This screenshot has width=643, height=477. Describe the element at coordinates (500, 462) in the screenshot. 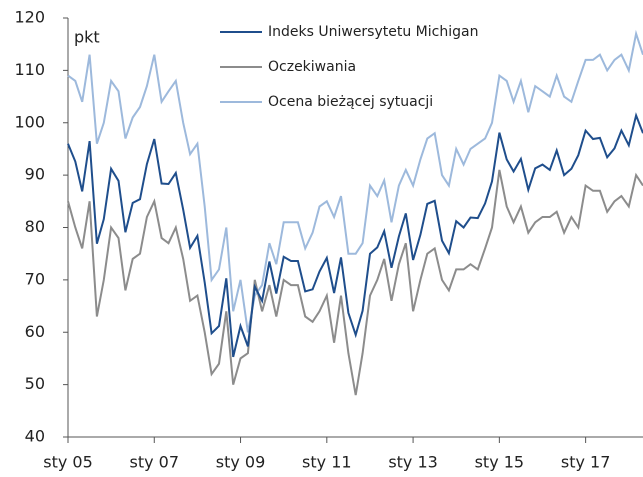

I see `x-tick-label: sty 15` at that location.